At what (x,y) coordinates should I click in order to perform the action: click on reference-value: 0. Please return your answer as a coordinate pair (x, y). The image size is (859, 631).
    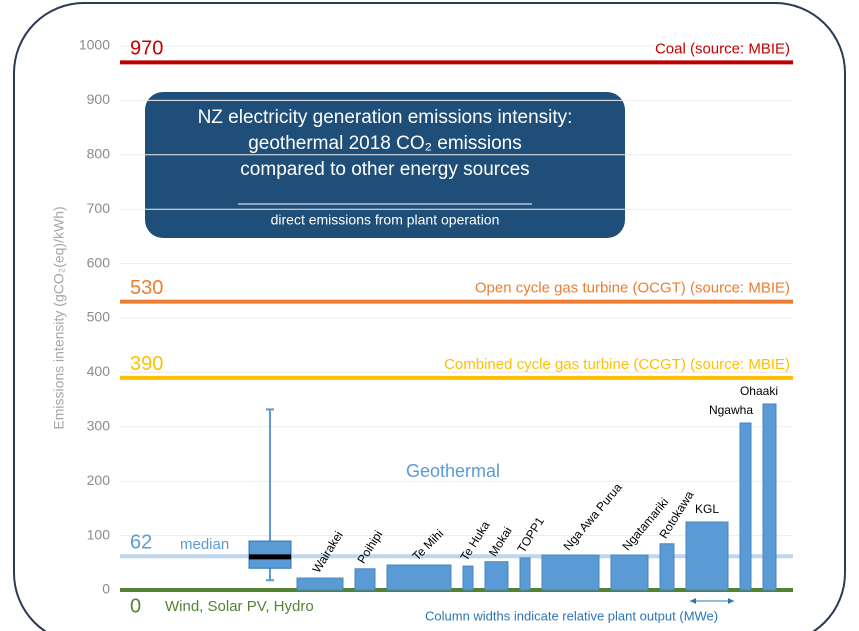
    Looking at the image, I should click on (135, 606).